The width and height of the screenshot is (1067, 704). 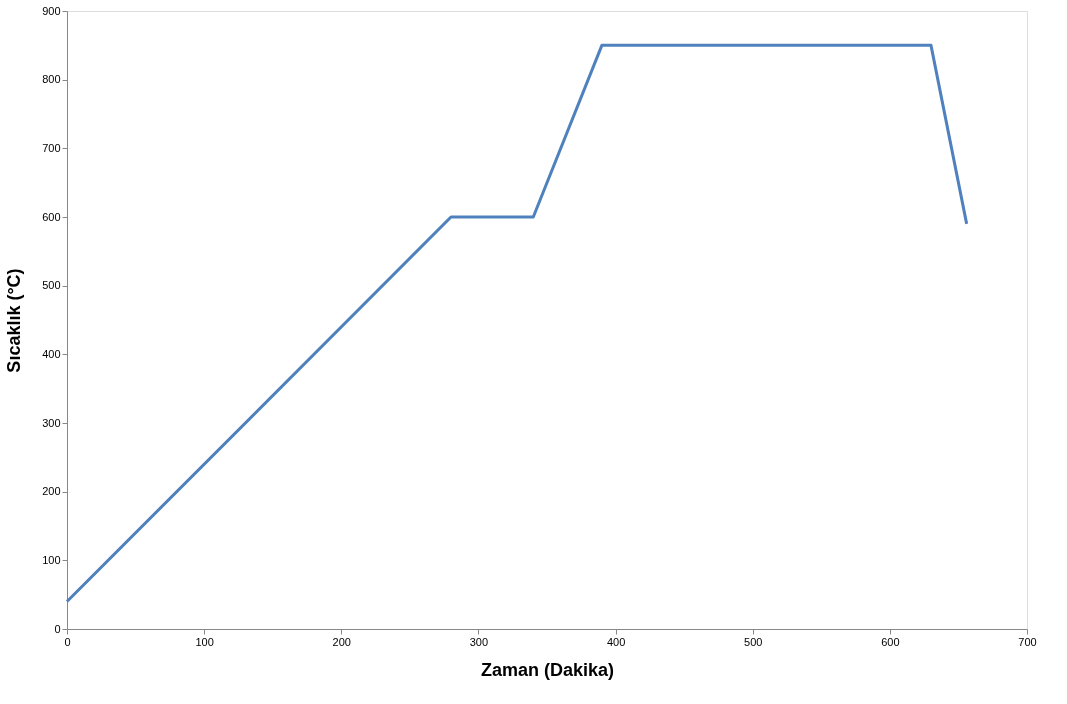 I want to click on y-tick-label: 700, so click(x=51, y=147).